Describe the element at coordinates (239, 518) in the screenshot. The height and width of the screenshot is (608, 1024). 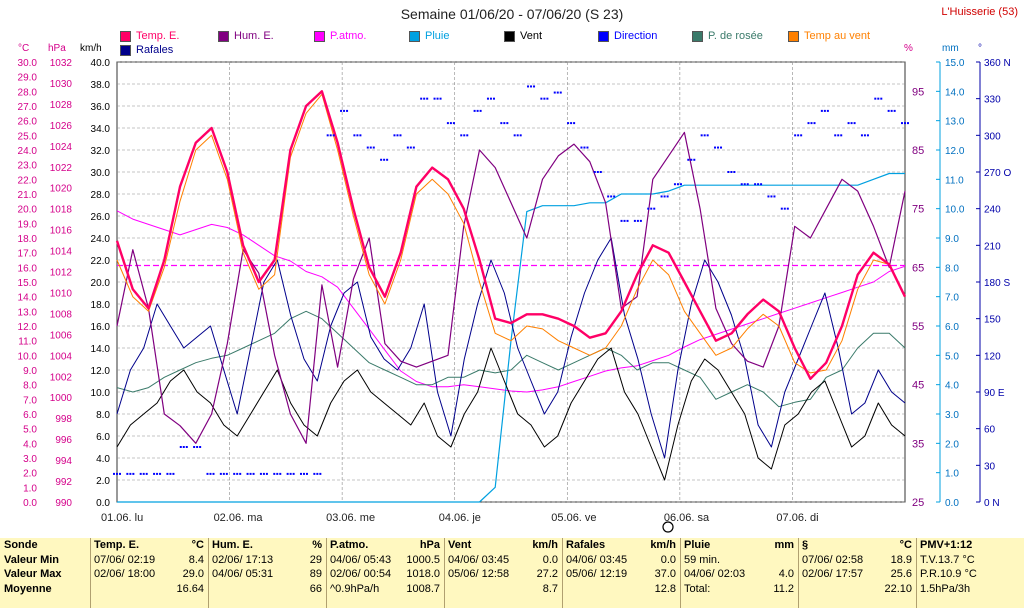
I see `x-tick-label: 02.06. ma` at that location.